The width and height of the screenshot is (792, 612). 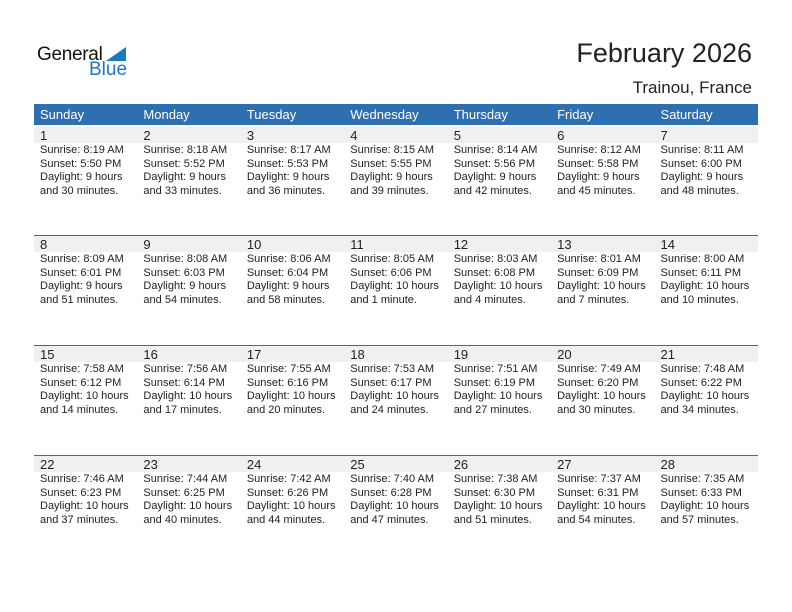 What do you see at coordinates (182, 519) in the screenshot?
I see `daylight-text: and 40 minutes.` at bounding box center [182, 519].